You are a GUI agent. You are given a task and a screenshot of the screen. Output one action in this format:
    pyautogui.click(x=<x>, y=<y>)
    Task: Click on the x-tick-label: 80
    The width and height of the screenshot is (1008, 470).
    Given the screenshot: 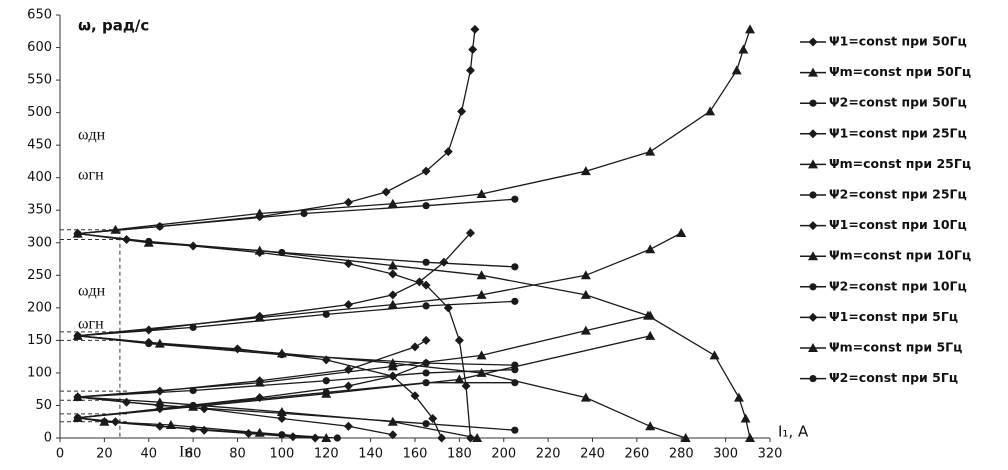 What is the action you would take?
    pyautogui.click(x=237, y=454)
    